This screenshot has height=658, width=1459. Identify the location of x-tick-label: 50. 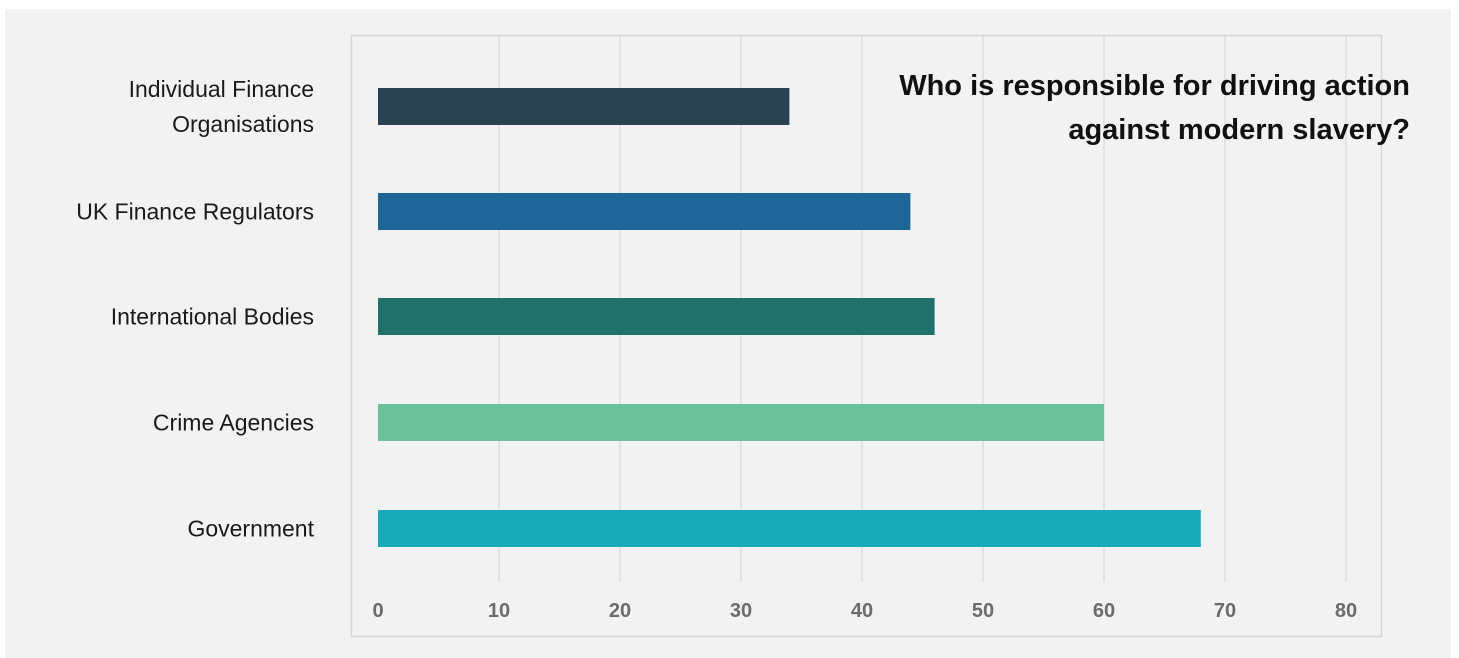
(983, 611).